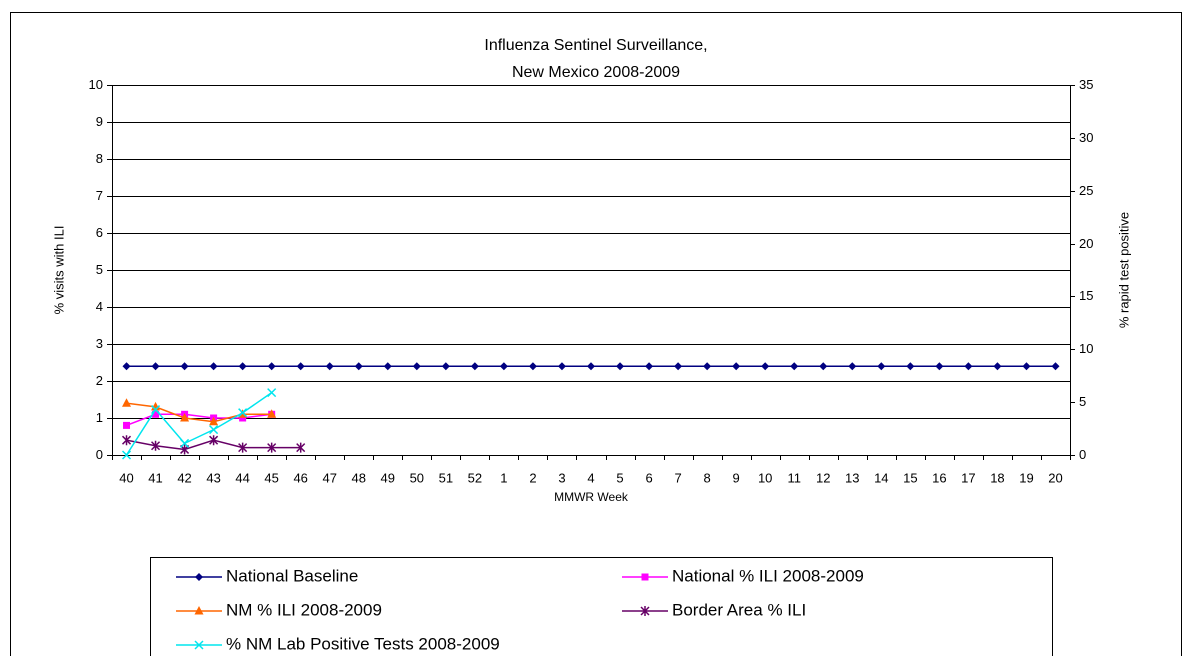  I want to click on y2-tick-label: 0, so click(1082, 454).